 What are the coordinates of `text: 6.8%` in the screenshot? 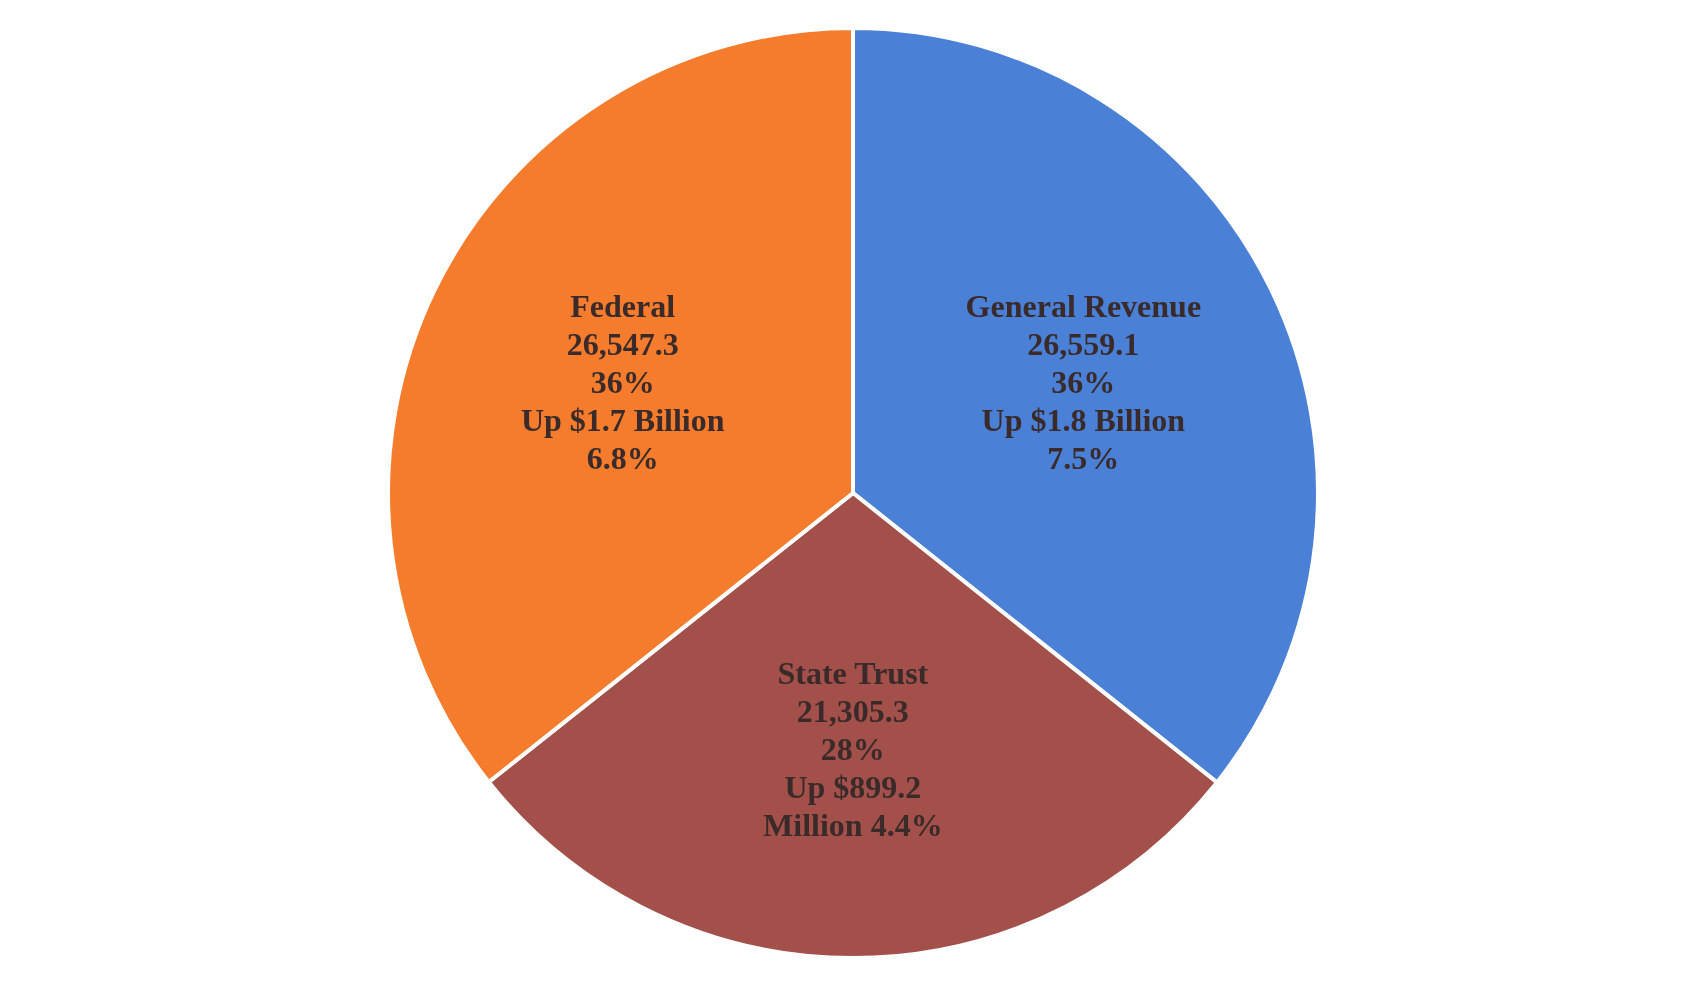 It's located at (622, 457).